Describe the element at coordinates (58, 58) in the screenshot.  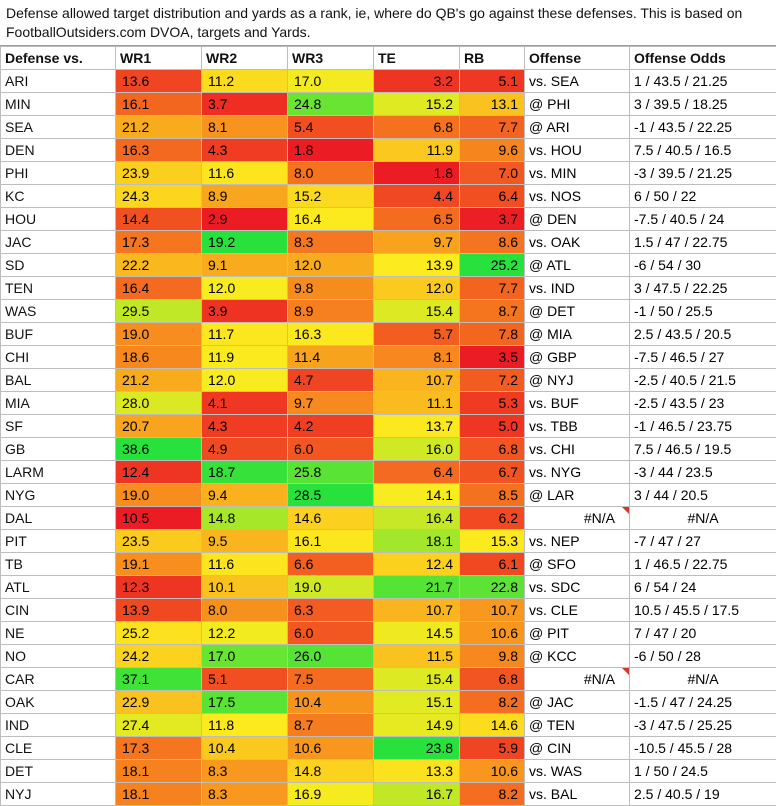
I see `header-defense: Defense vs.` at that location.